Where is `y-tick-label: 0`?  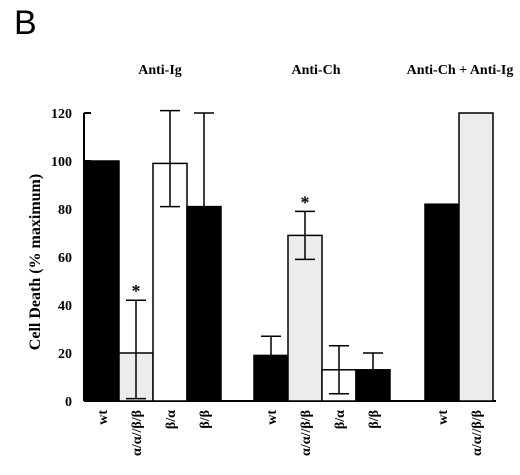
y-tick-label: 0 is located at coordinates (68, 402).